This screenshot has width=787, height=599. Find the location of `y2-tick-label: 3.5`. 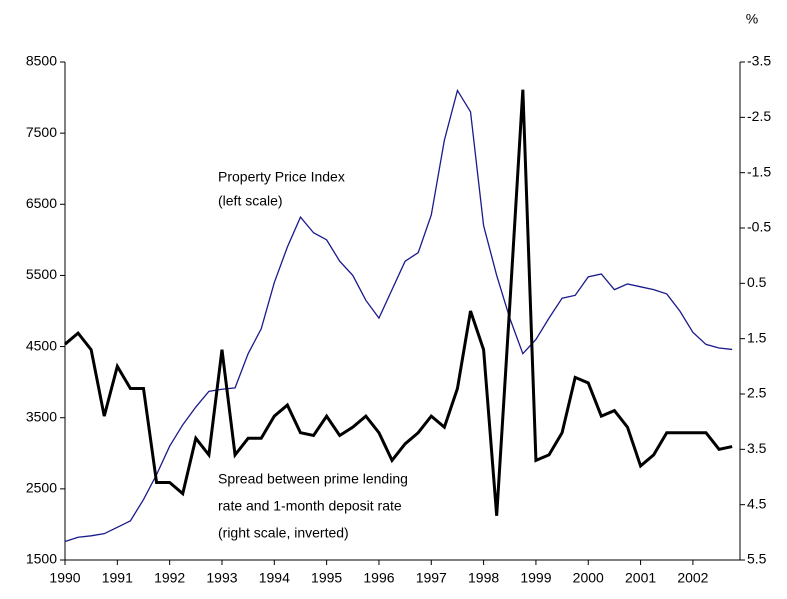

y2-tick-label: 3.5 is located at coordinates (757, 448).